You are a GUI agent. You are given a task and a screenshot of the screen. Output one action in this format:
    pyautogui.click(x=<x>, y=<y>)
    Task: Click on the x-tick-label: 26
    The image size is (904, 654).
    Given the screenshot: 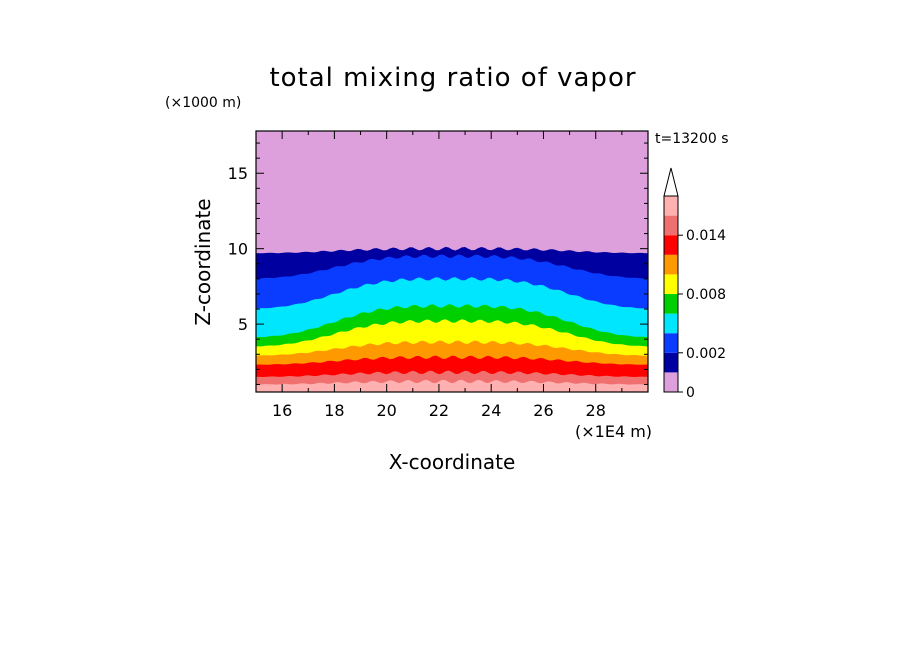 What is the action you would take?
    pyautogui.click(x=543, y=410)
    